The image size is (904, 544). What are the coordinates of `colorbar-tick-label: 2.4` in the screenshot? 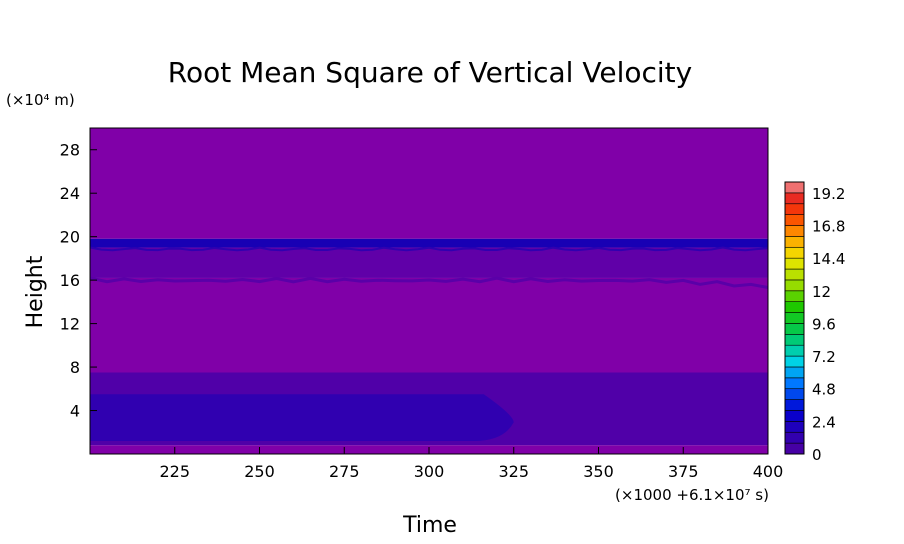 It's located at (824, 422).